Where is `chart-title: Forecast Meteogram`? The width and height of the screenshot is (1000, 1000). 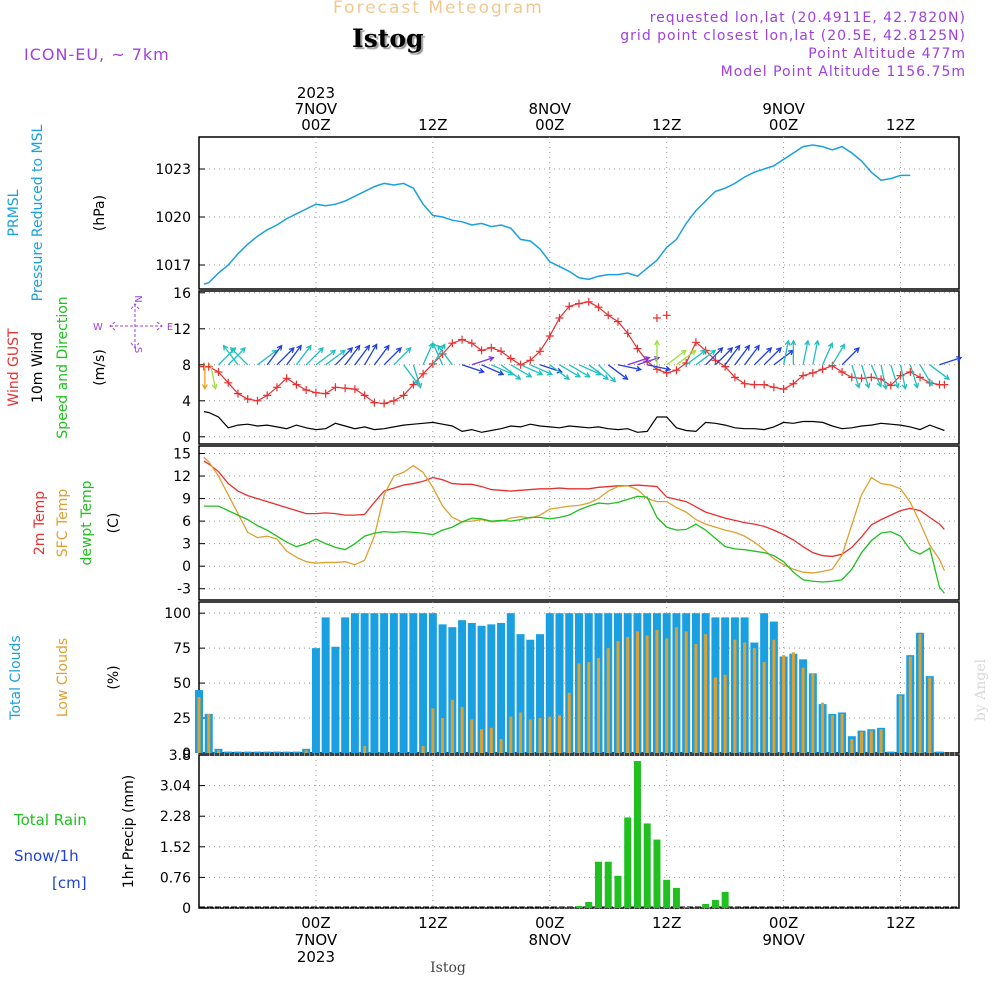
chart-title: Forecast Meteogram is located at coordinates (438, 9).